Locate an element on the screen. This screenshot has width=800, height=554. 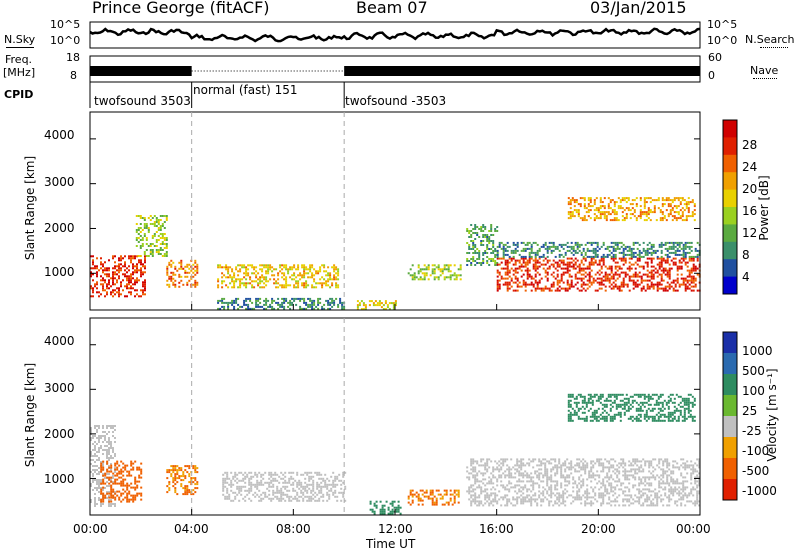
xtick-6: 00:00 is located at coordinates (693, 529).